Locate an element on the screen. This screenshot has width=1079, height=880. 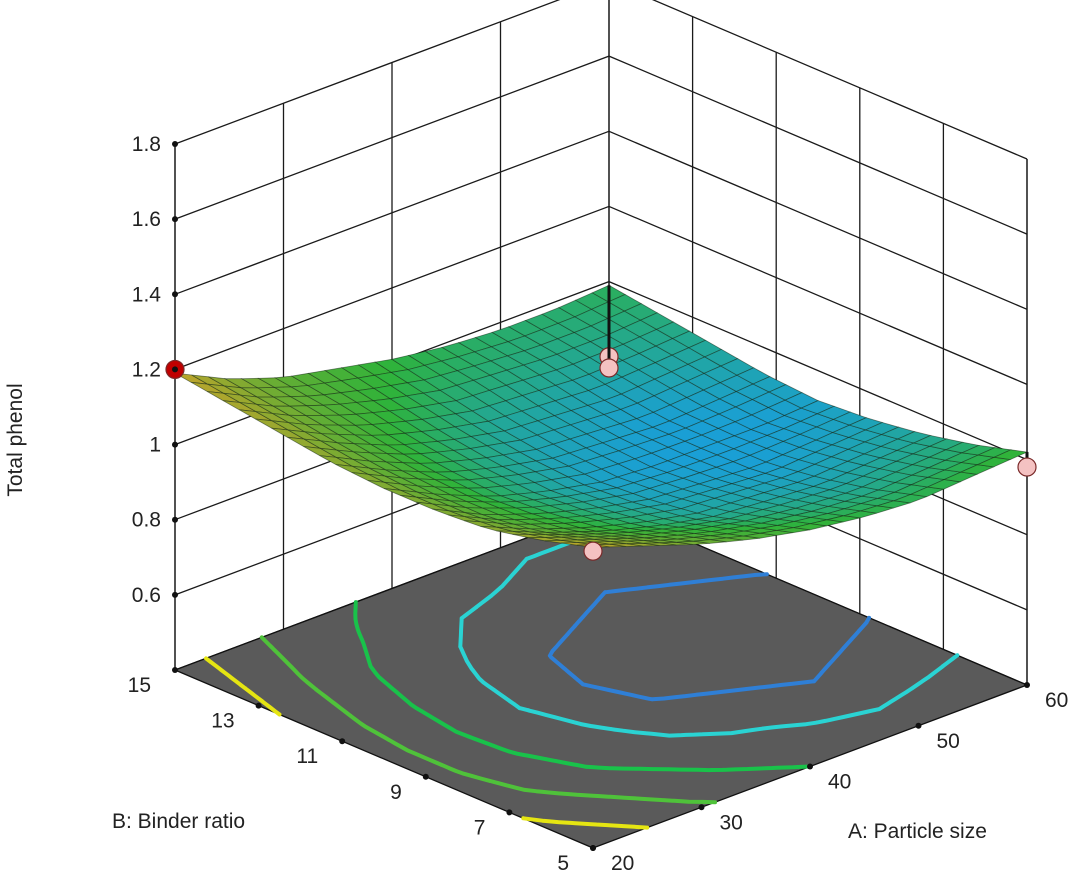
z-tick-label: 1.4 is located at coordinates (147, 294).